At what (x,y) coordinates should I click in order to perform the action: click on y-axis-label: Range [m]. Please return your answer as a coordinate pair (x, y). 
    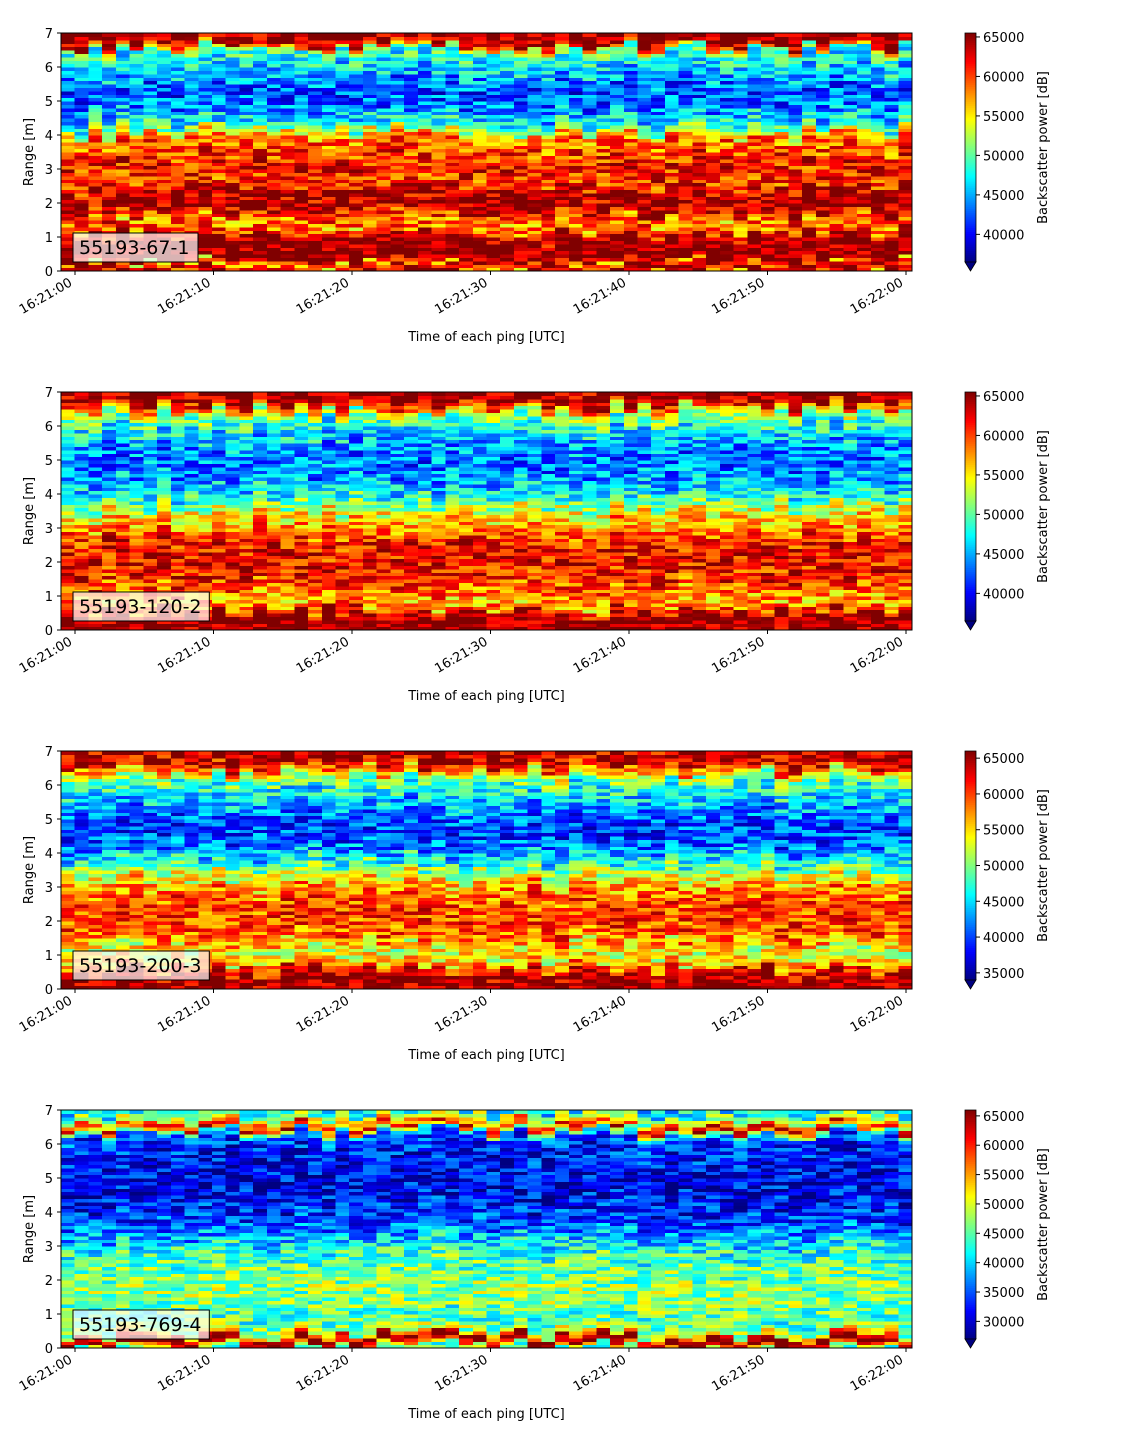
    Looking at the image, I should click on (29, 152).